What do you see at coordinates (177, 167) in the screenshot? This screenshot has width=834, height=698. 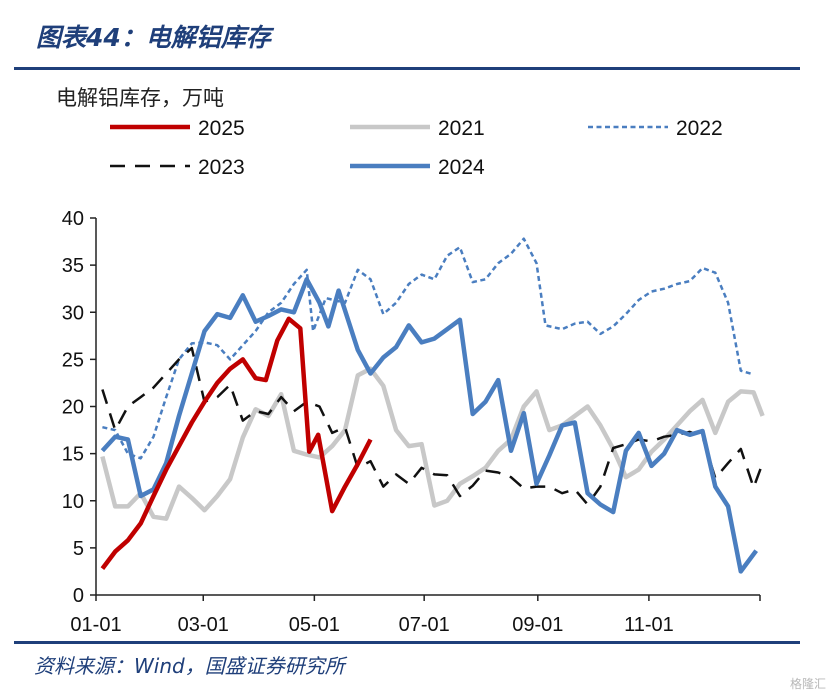 I see `legend-item-2023: 2023` at bounding box center [177, 167].